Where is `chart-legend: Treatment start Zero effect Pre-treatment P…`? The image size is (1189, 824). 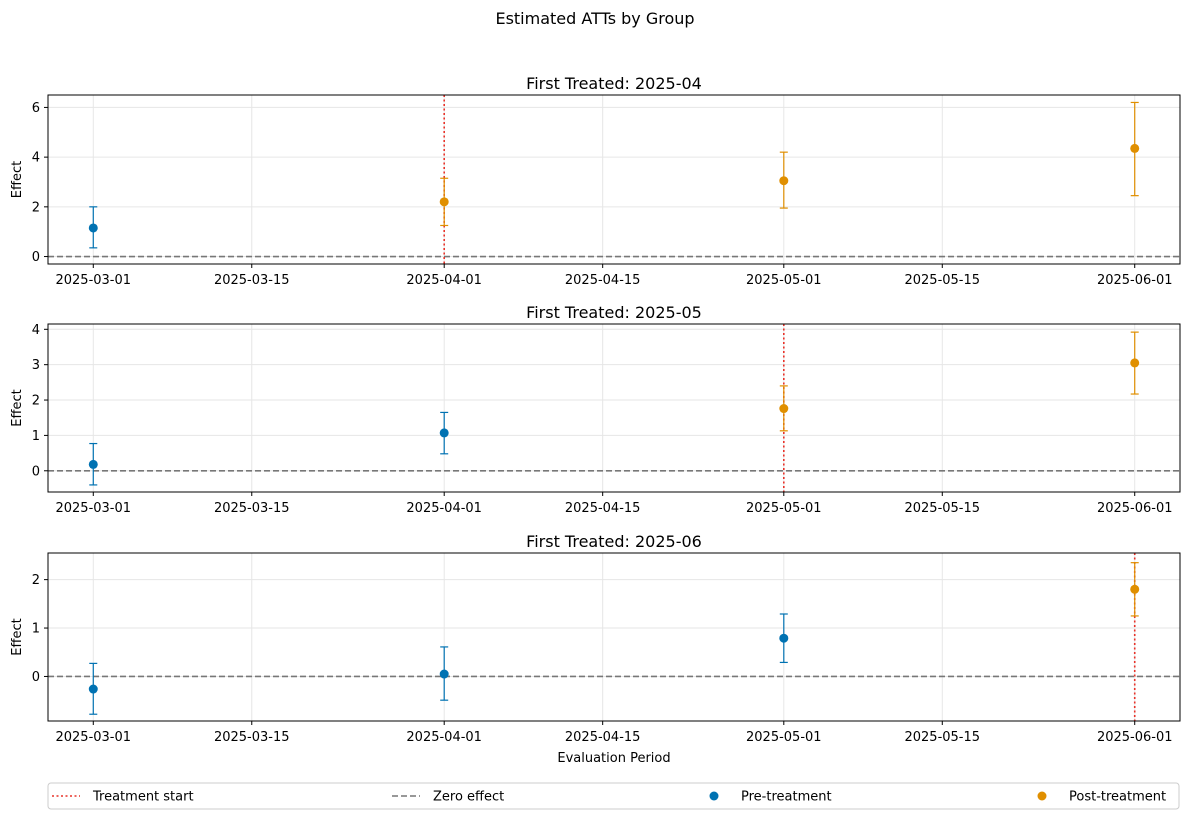
chart-legend: Treatment start Zero effect Pre-treatment P… is located at coordinates (613, 796).